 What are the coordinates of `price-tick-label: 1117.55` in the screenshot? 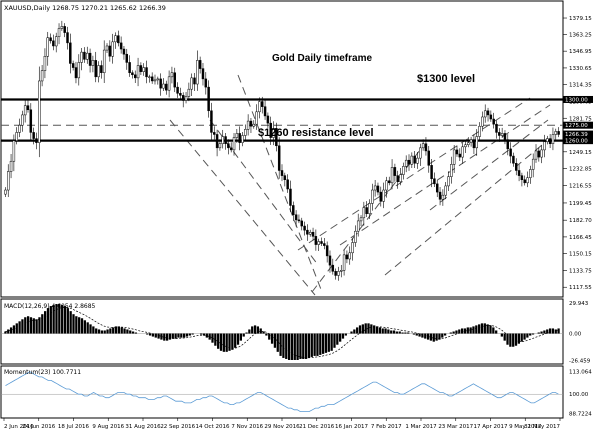 It's located at (580, 288).